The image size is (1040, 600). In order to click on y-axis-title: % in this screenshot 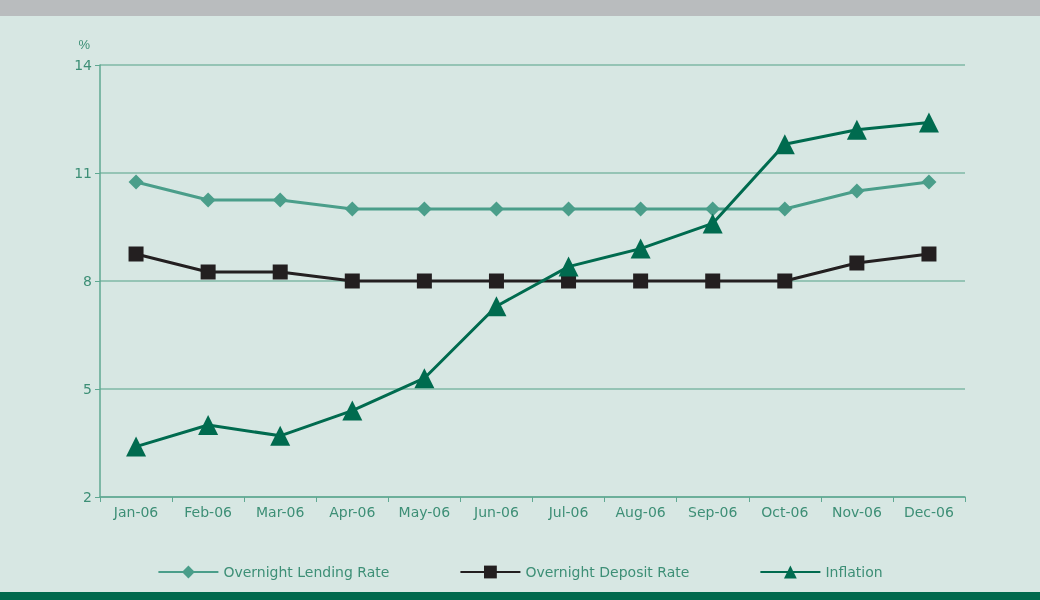, I will do `click(84, 44)`.